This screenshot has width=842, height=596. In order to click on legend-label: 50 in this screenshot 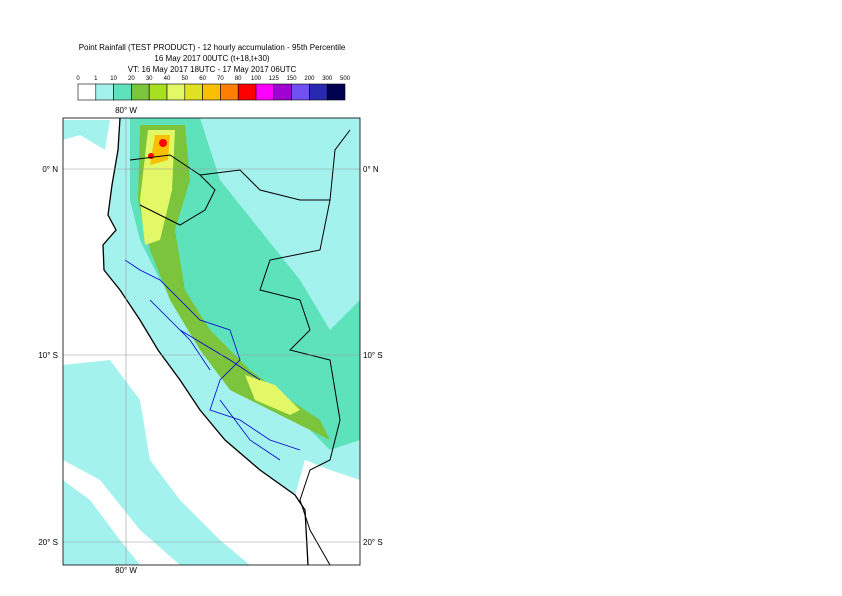, I will do `click(184, 79)`.